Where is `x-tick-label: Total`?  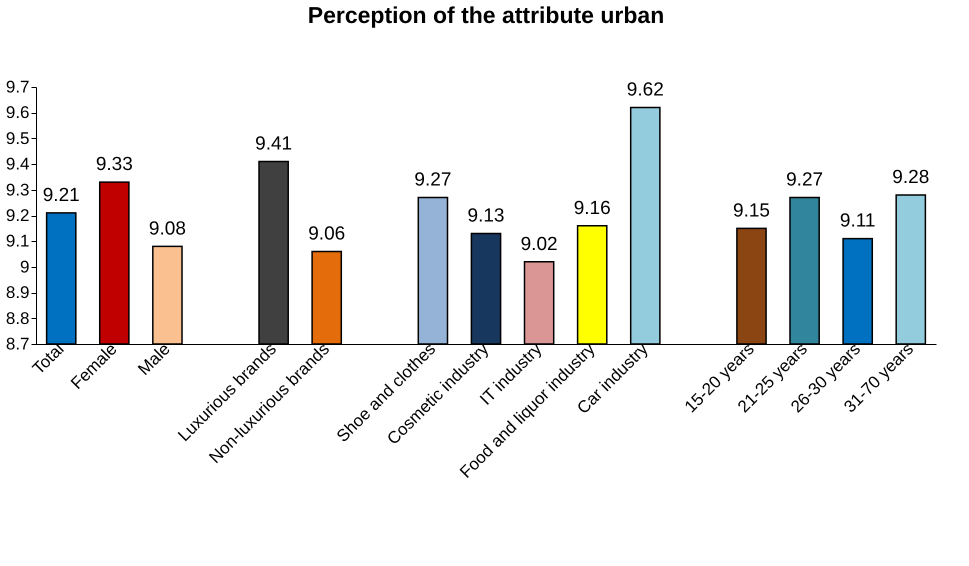
x-tick-label: Total is located at coordinates (48, 358).